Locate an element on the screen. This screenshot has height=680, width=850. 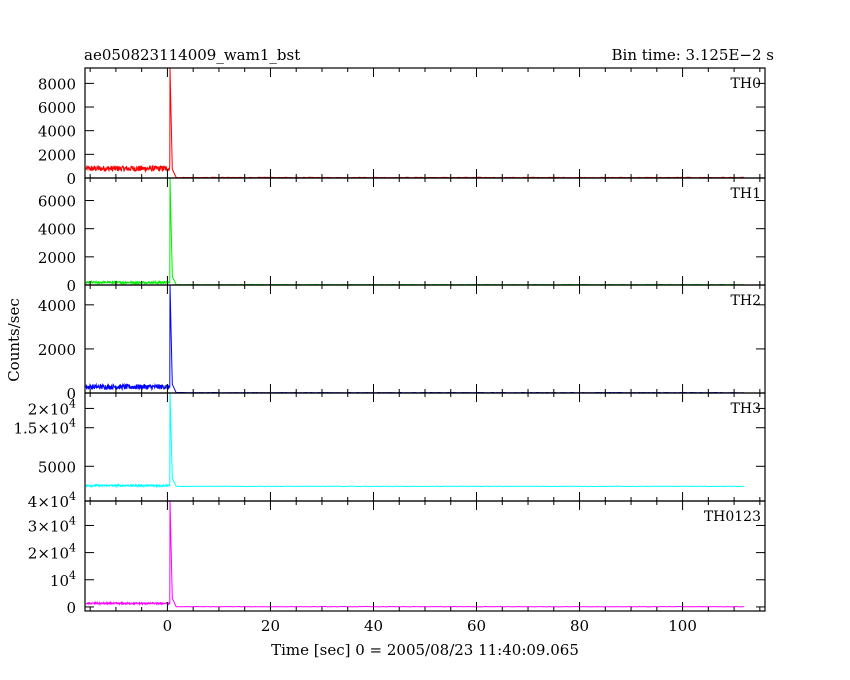
panel-frame-th1 is located at coordinates (425, 231).